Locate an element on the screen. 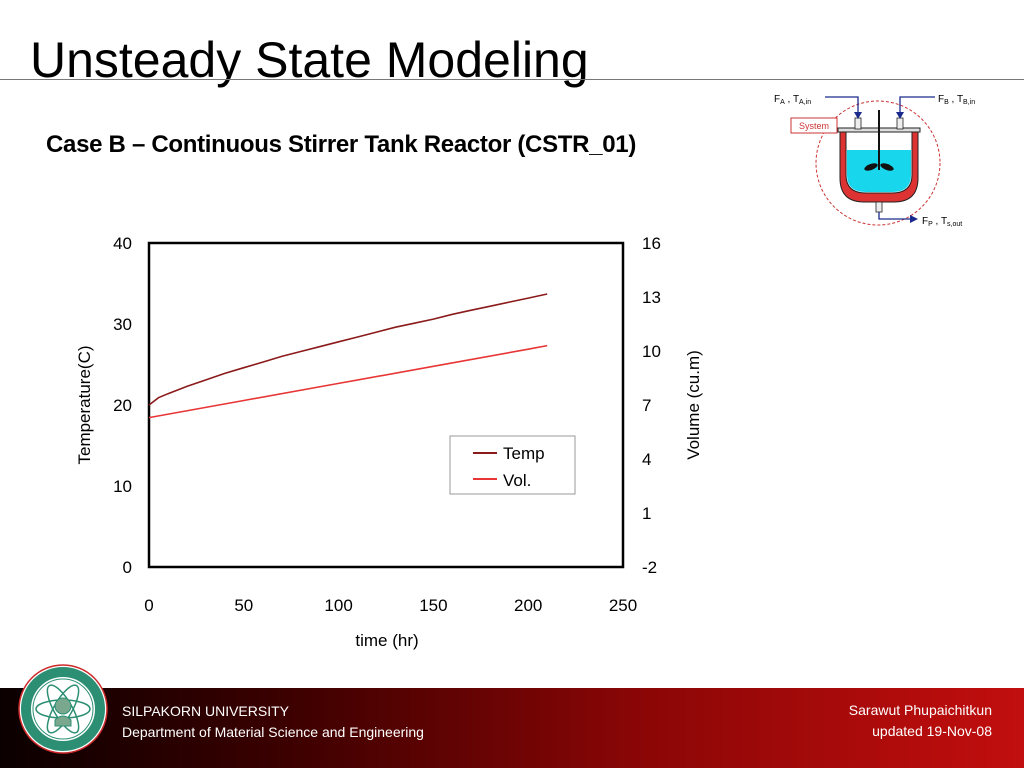 The image size is (1024, 768). legend-label-temp: Temp is located at coordinates (524, 453).